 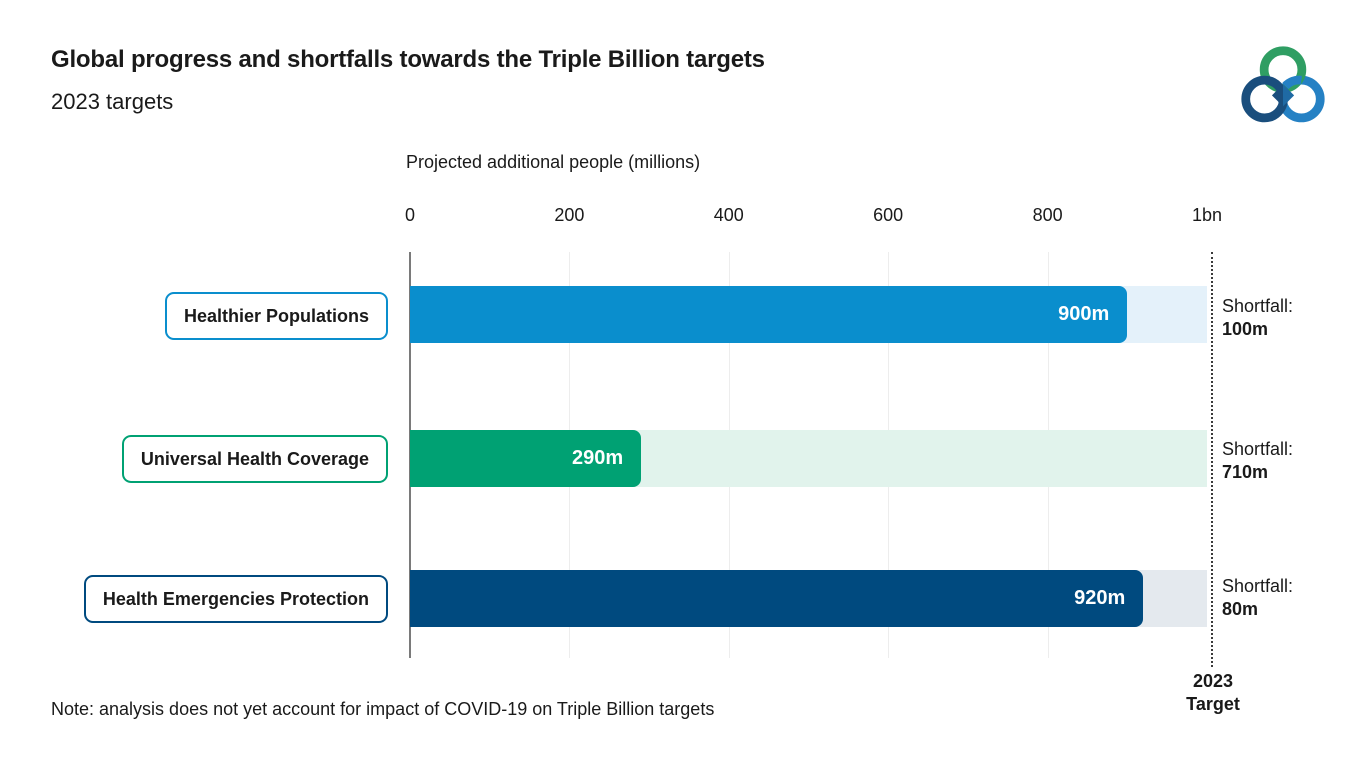 I want to click on x-tick-600: 600, so click(x=888, y=215).